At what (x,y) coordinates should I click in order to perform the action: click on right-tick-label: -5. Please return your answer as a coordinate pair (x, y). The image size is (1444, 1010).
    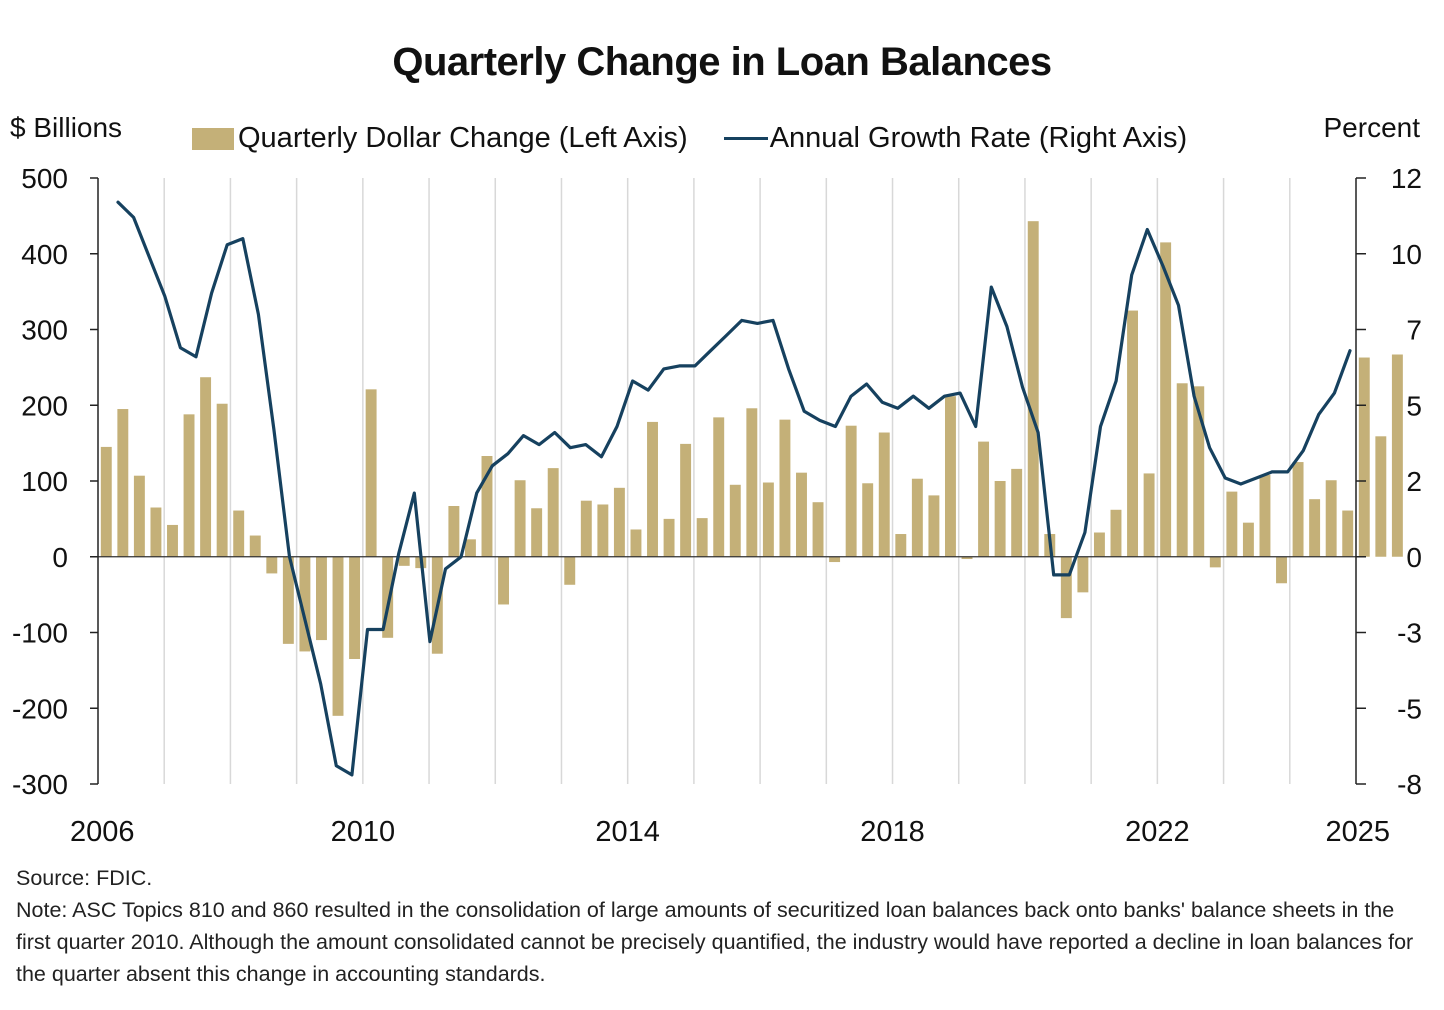
    Looking at the image, I should click on (1409, 708).